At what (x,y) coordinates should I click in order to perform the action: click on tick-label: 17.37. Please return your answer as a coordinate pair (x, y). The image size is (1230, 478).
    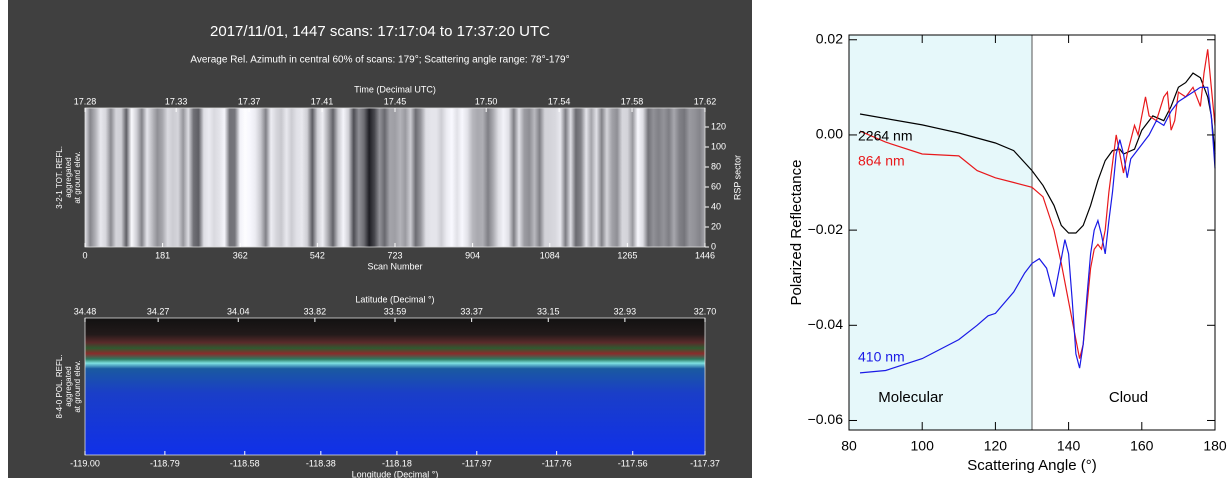
    Looking at the image, I should click on (249, 101).